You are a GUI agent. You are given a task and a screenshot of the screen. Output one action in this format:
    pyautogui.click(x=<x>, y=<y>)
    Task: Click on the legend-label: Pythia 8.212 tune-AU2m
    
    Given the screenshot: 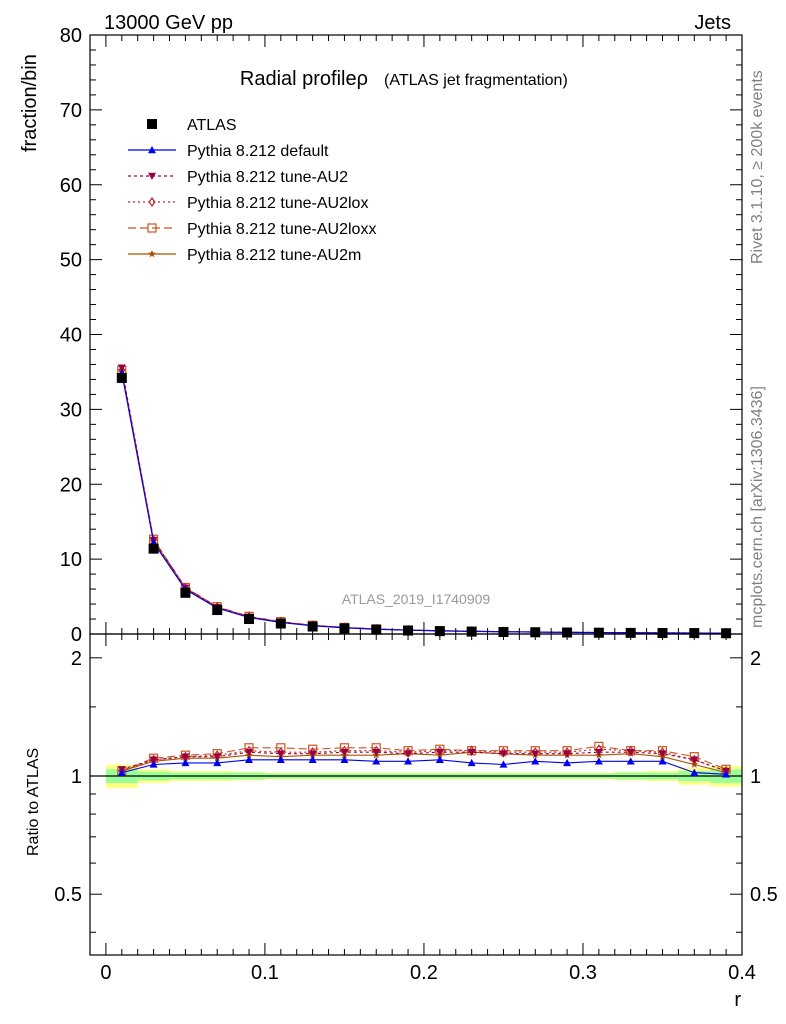 What is the action you would take?
    pyautogui.click(x=274, y=255)
    